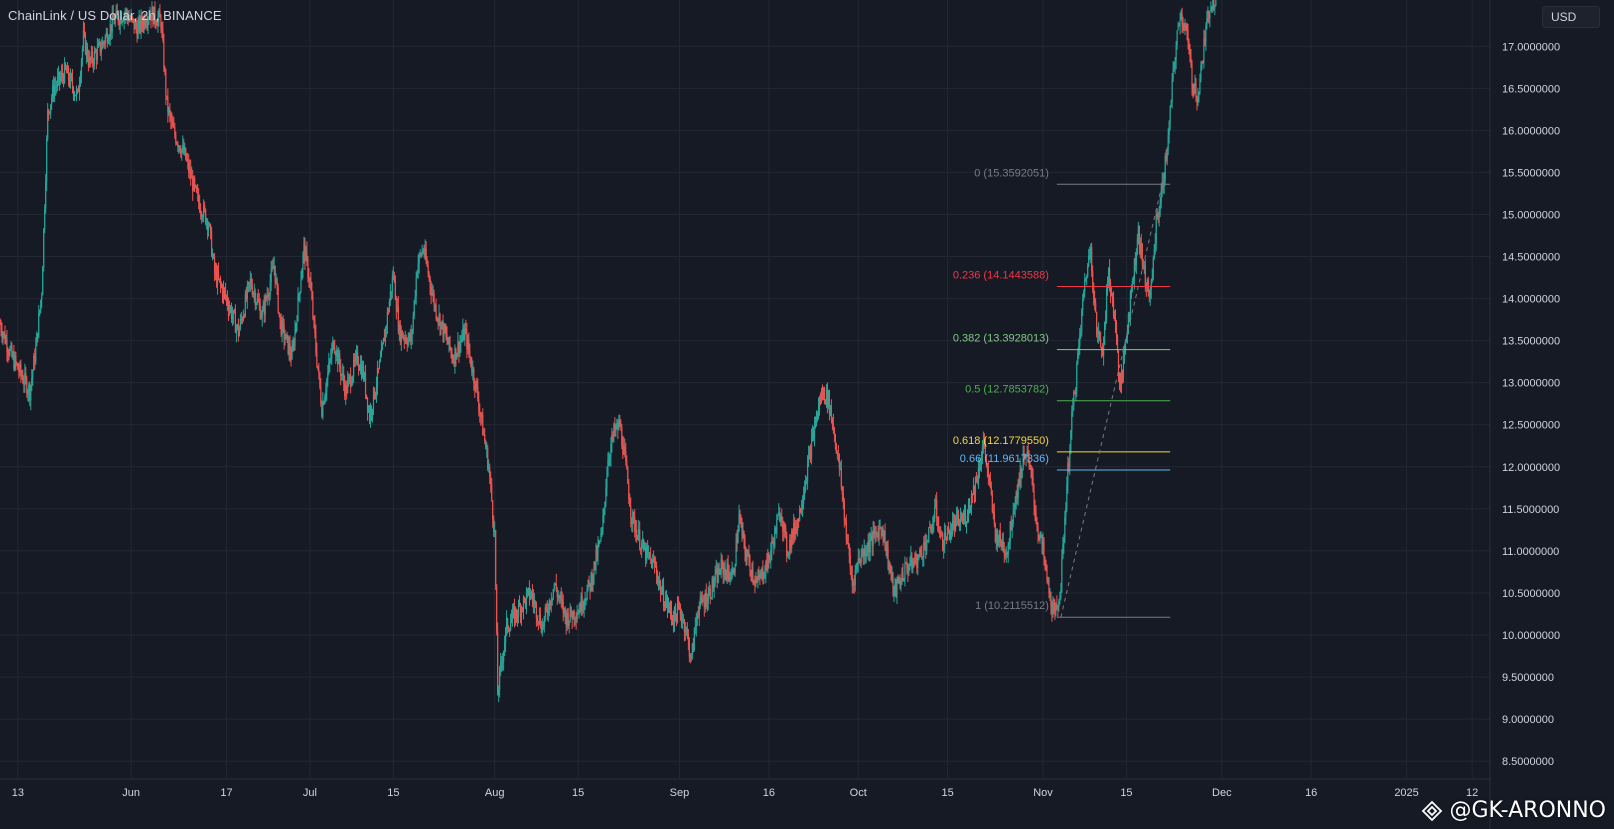 This screenshot has height=829, width=1614. I want to click on time-tick-label: Nov, so click(1043, 793).